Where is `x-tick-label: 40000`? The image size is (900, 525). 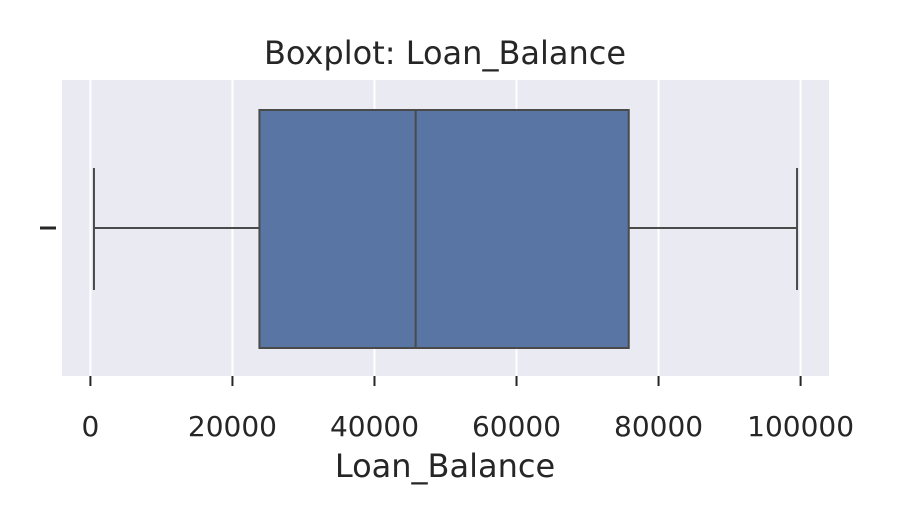 x-tick-label: 40000 is located at coordinates (374, 426).